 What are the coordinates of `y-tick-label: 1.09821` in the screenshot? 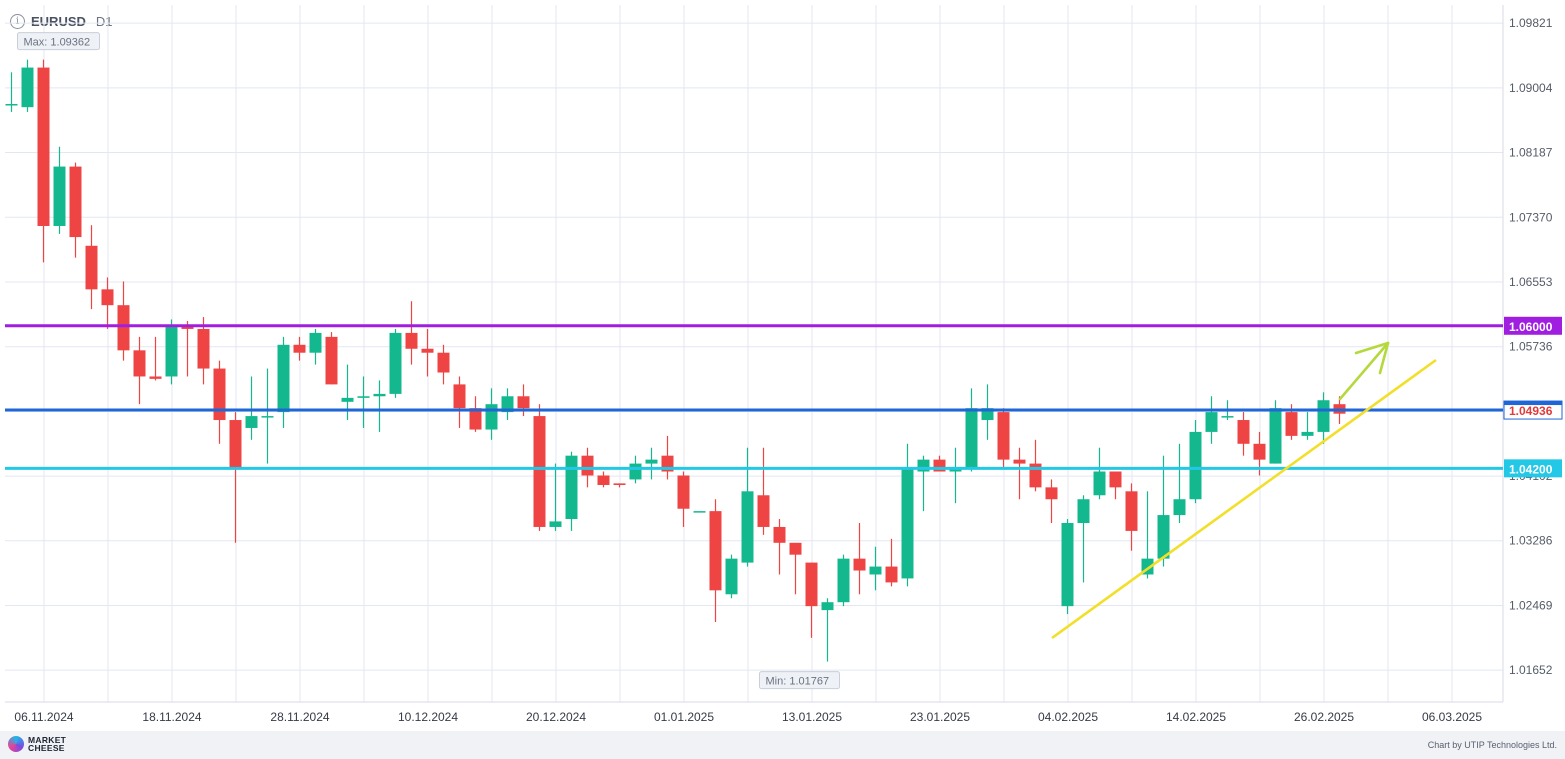 It's located at (1531, 23).